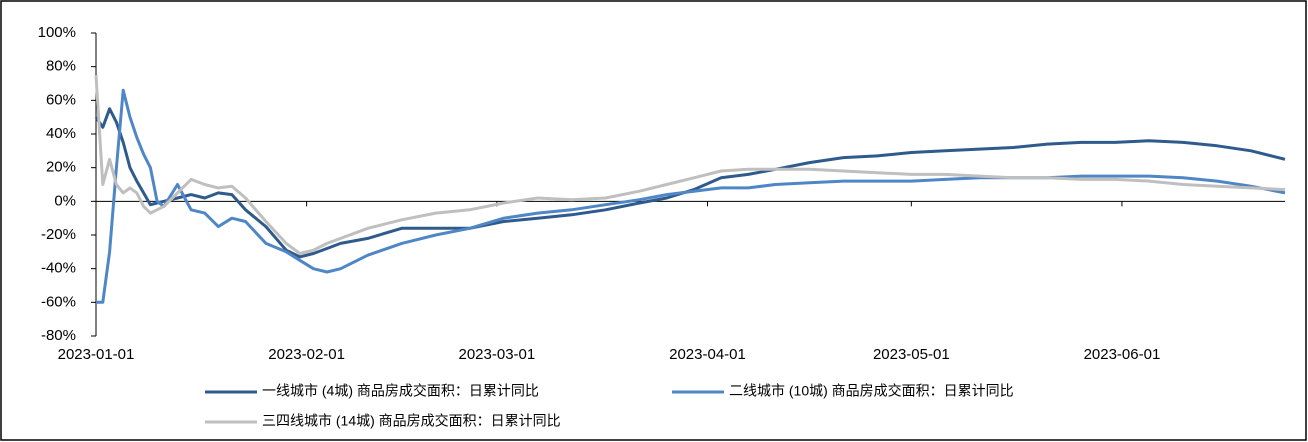 The height and width of the screenshot is (442, 1308). What do you see at coordinates (61, 99) in the screenshot?
I see `y-tick-label: 60%` at bounding box center [61, 99].